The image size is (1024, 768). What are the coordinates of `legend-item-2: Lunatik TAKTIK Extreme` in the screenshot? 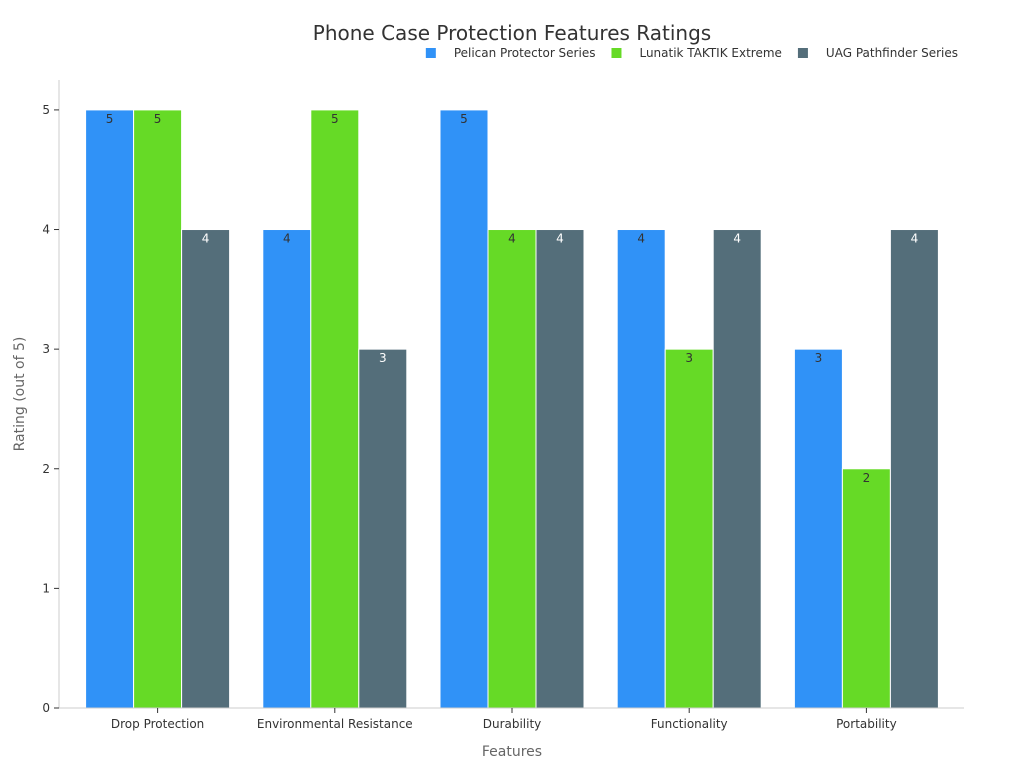 It's located at (696, 53).